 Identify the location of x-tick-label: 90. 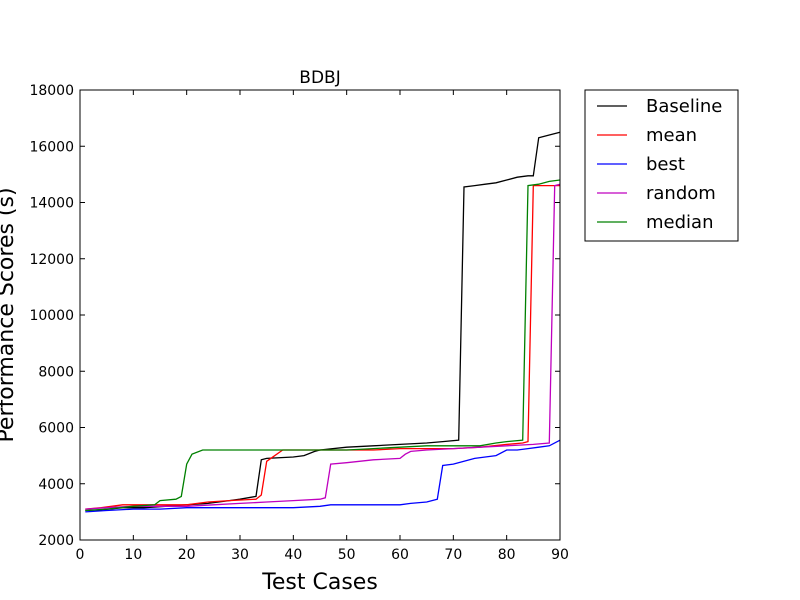
(560, 555).